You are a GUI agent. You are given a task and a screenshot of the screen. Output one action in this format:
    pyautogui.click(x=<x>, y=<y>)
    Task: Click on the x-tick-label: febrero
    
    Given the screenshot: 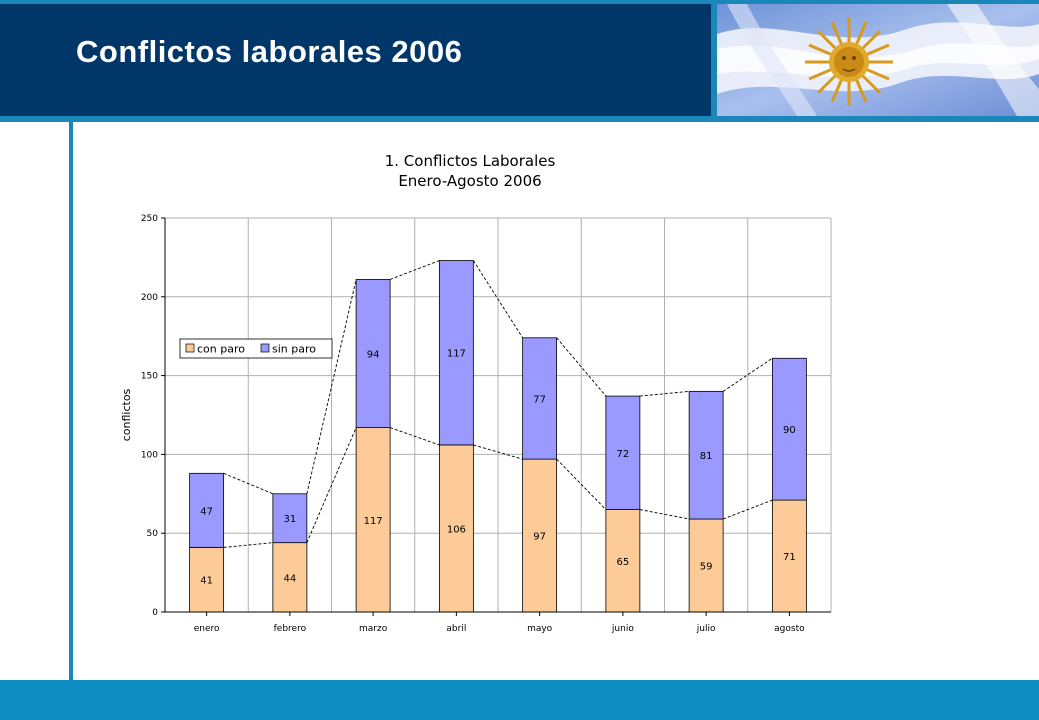 What is the action you would take?
    pyautogui.click(x=290, y=629)
    